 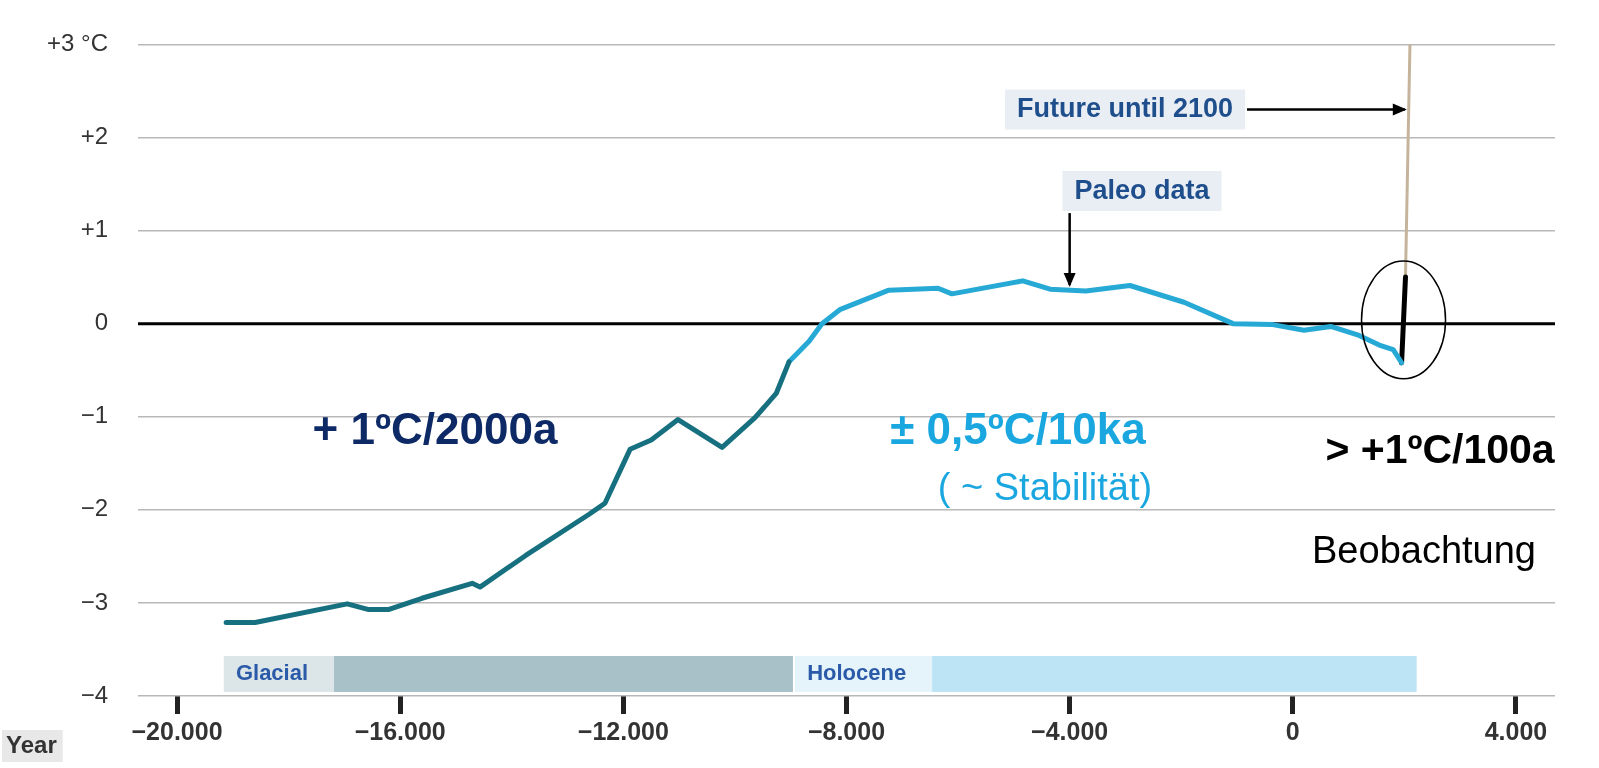 I want to click on y-tick-label: −2, so click(x=94, y=508).